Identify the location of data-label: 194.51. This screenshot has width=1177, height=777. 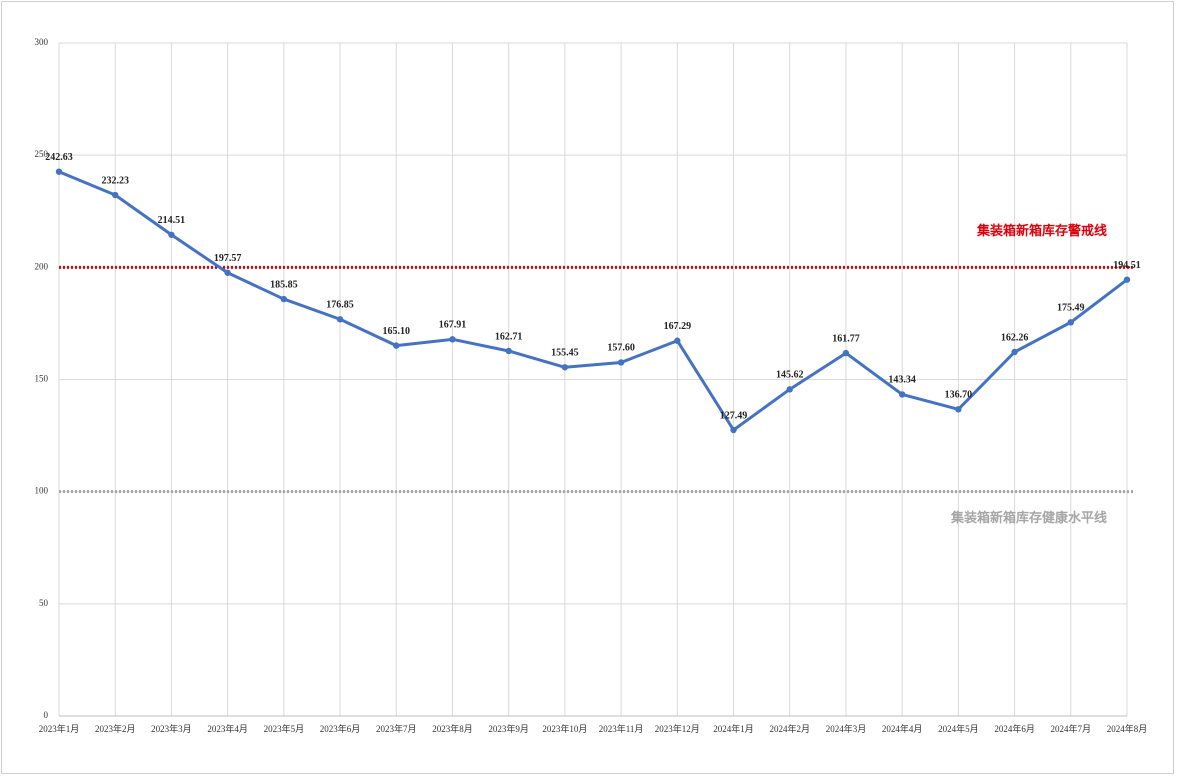
(1127, 265).